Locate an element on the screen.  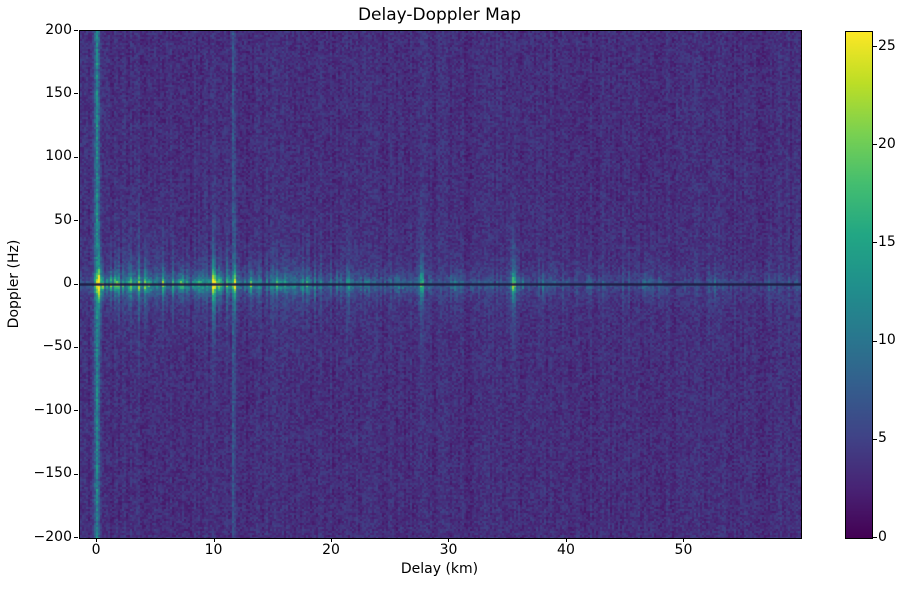
x-tick-label: 10 is located at coordinates (213, 550).